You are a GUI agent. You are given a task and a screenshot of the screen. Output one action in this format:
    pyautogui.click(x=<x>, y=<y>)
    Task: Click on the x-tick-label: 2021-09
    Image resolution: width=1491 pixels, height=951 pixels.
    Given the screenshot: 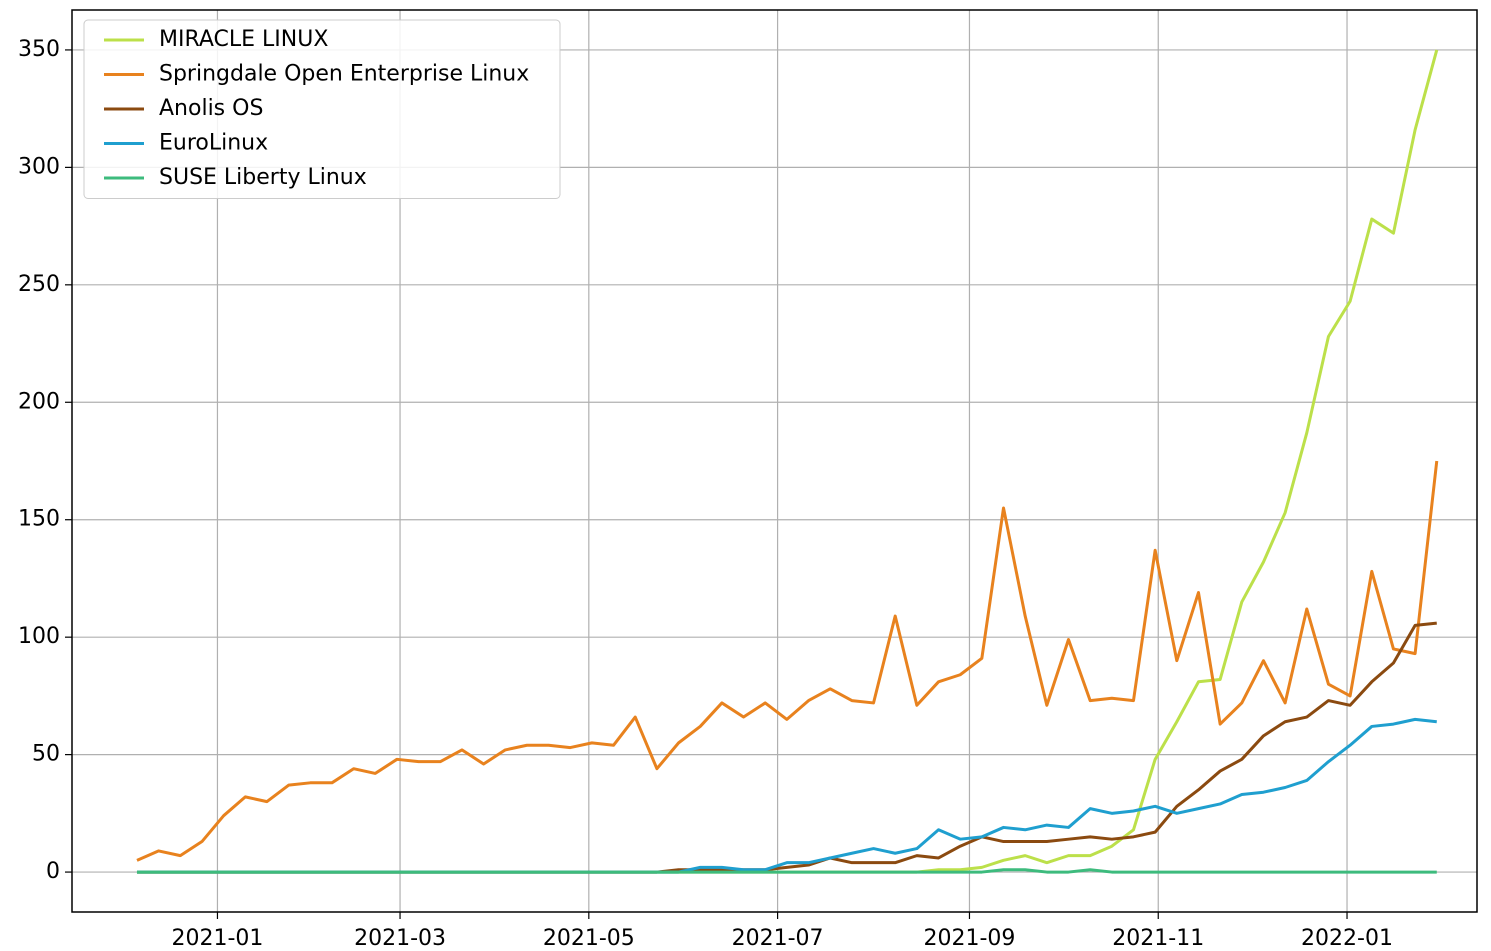 What is the action you would take?
    pyautogui.click(x=970, y=938)
    